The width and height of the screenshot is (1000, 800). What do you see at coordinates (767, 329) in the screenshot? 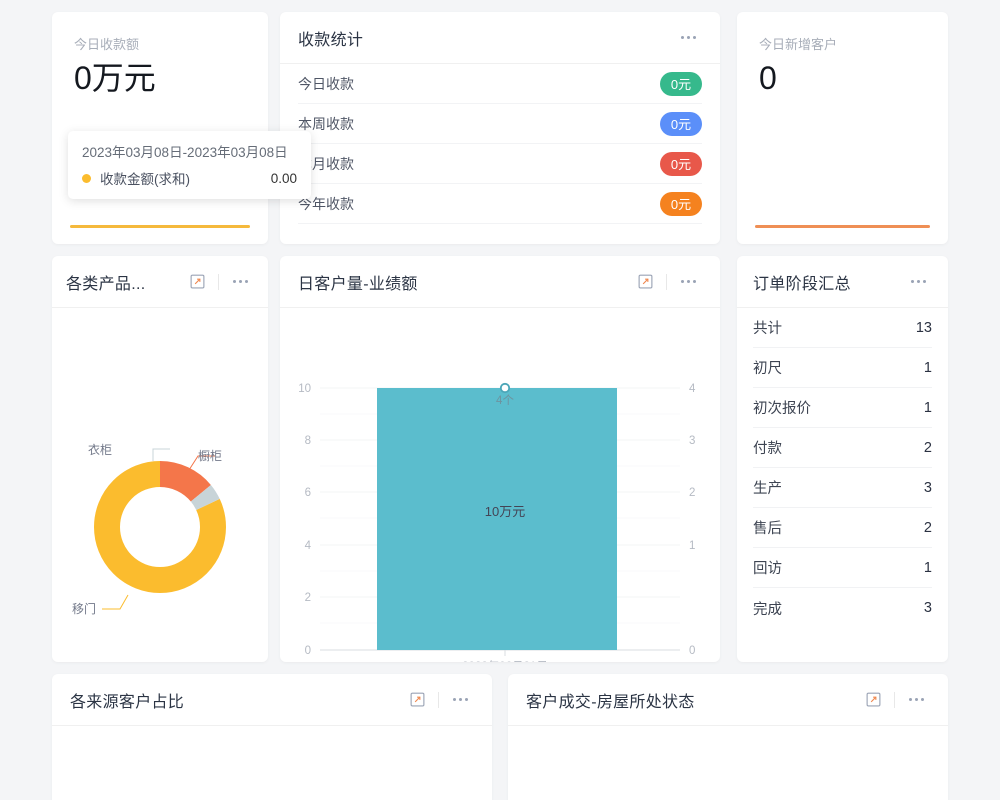
I see `order-stage-label: 共计` at bounding box center [767, 329].